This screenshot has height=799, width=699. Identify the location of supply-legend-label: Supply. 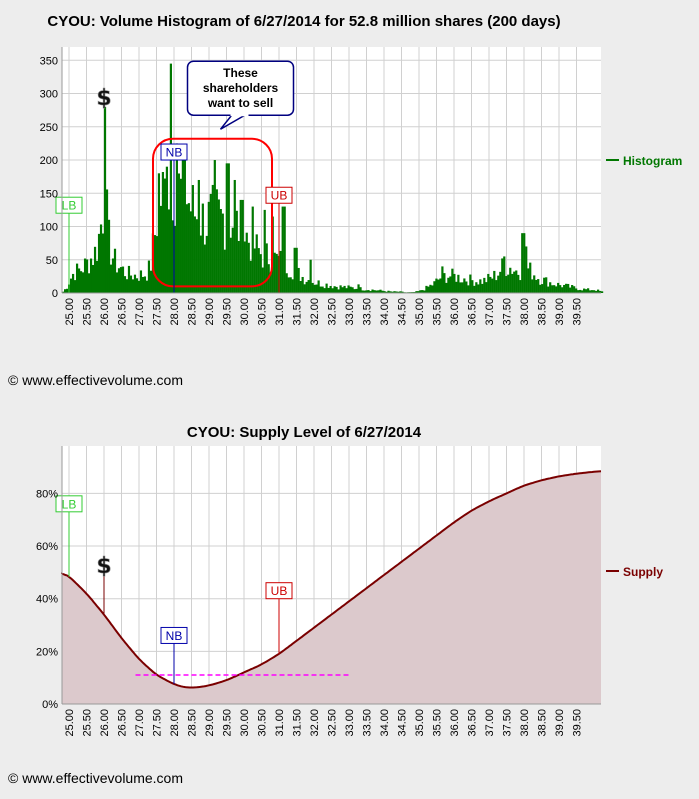
(643, 572).